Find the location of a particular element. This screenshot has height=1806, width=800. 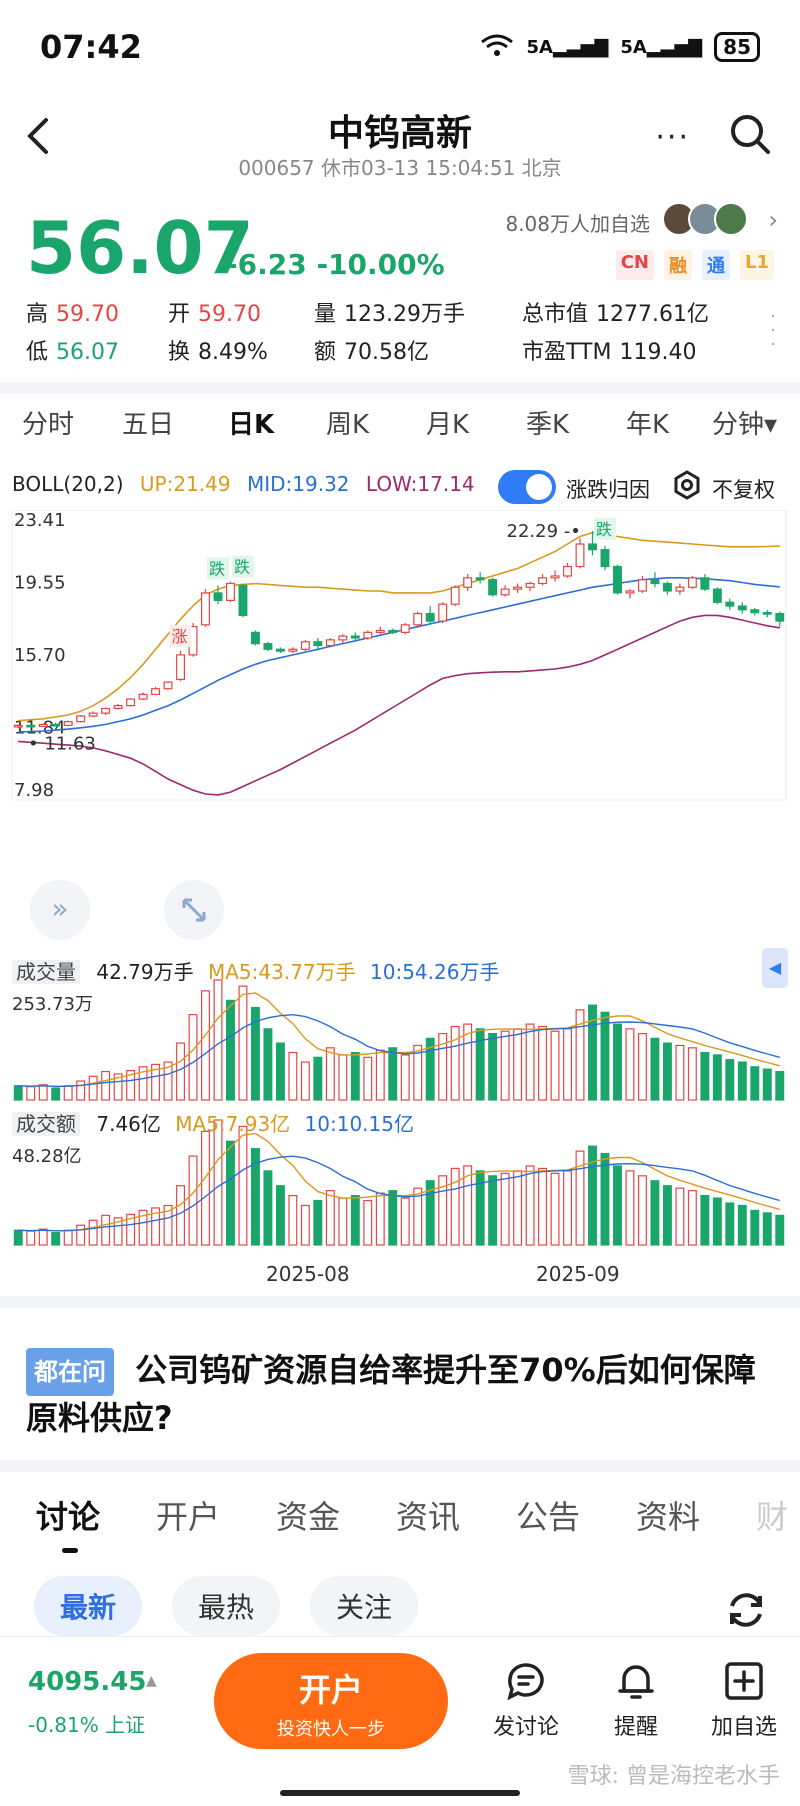

status-icons: 5A▂▃▅▇ 5A▂▃▅▇ 85 is located at coordinates (620, 47).